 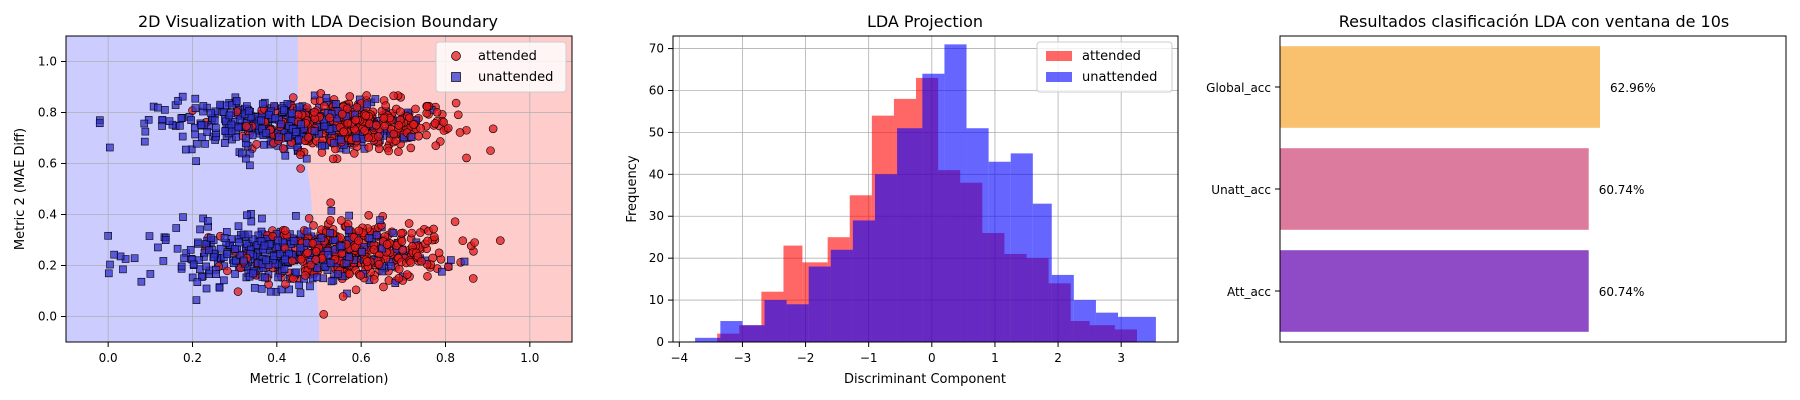 I want to click on bar-value-label: 60.74%, so click(x=1622, y=292).